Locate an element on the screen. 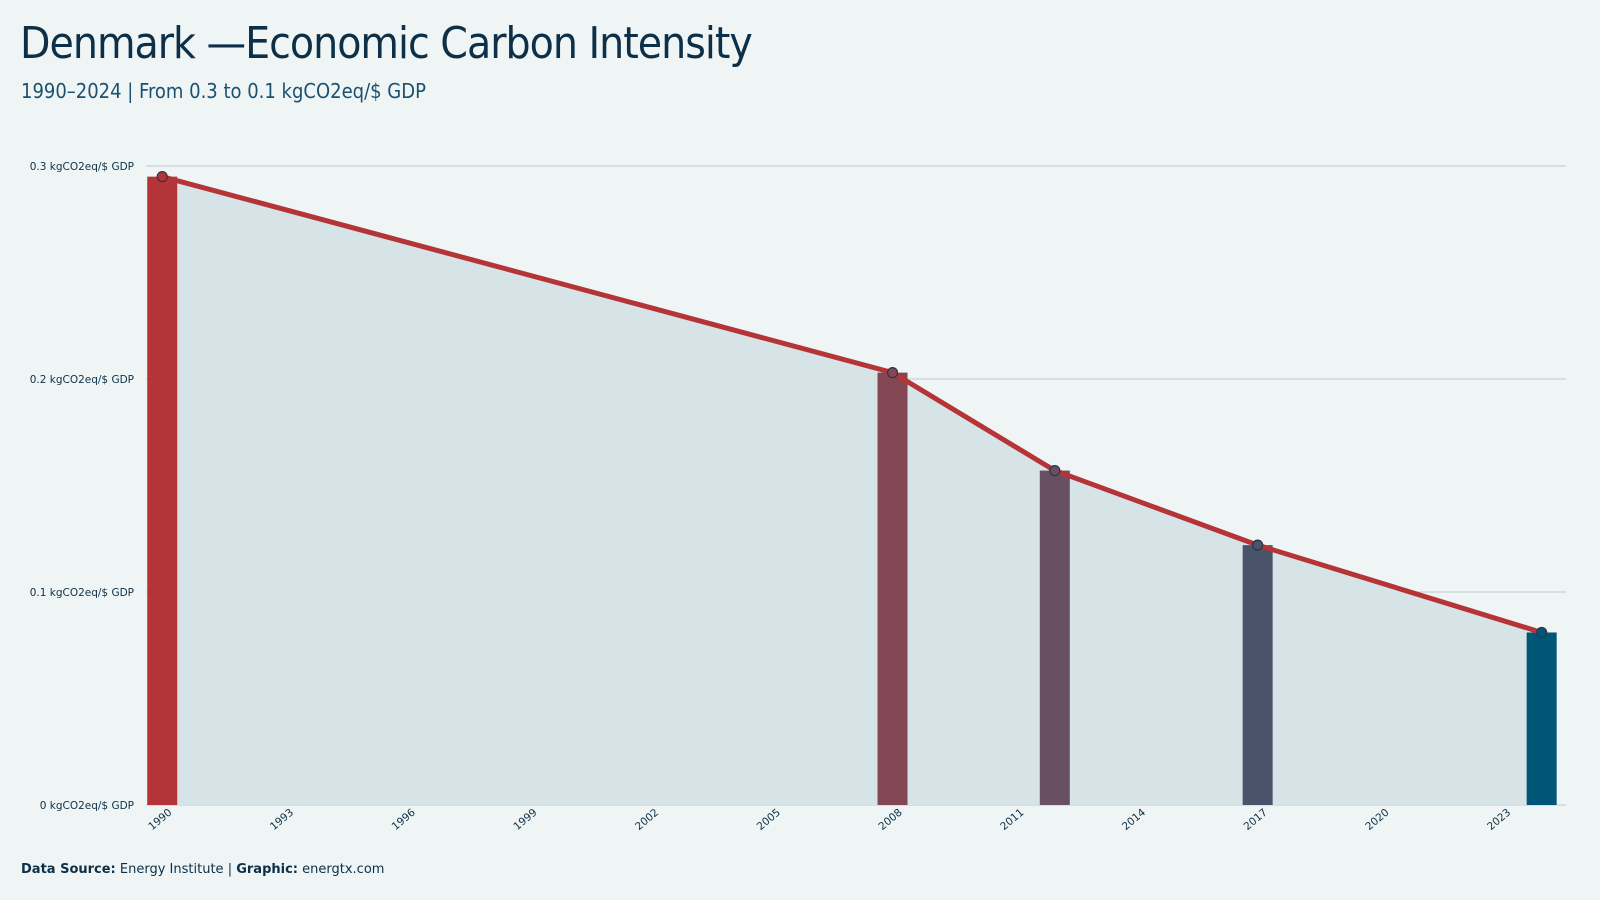 This screenshot has height=900, width=1600. y-tick-label: 0.3 kgCO2eq/$ GDP is located at coordinates (82, 167).